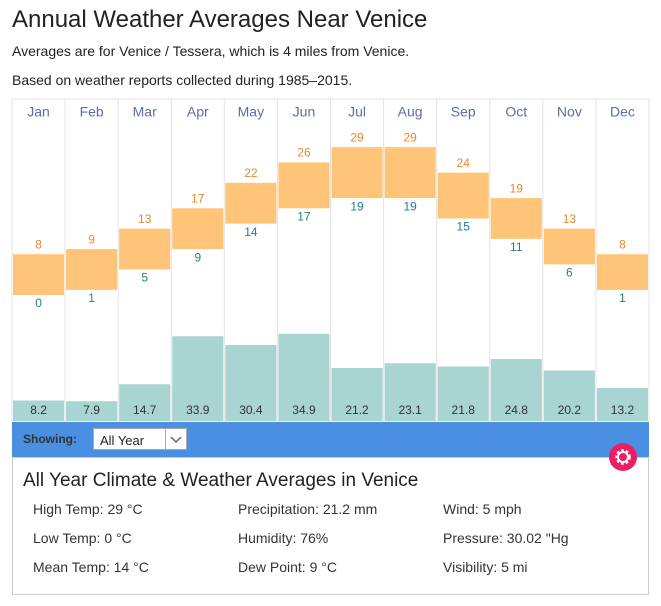 The height and width of the screenshot is (606, 661). What do you see at coordinates (464, 410) in the screenshot?
I see `precip-label: 21.8` at bounding box center [464, 410].